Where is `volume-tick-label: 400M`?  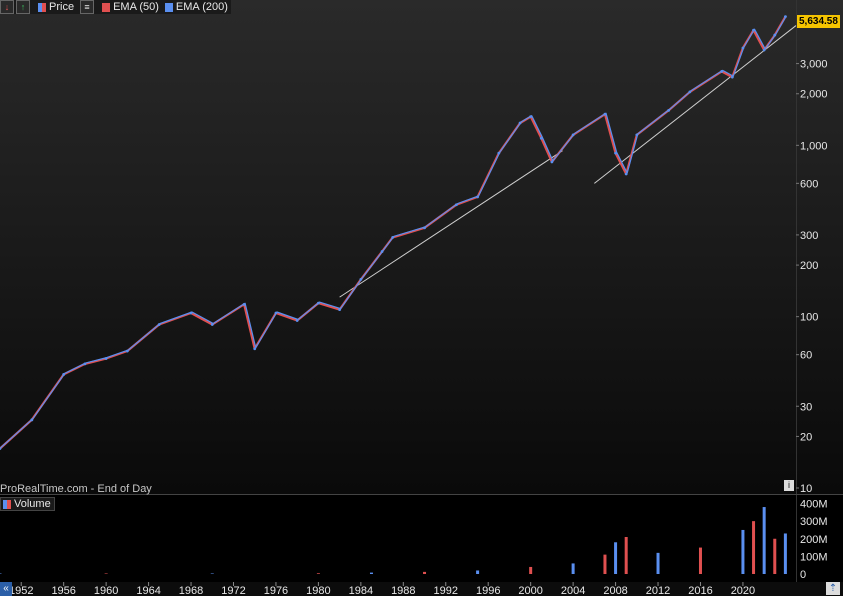 volume-tick-label: 400M is located at coordinates (814, 505).